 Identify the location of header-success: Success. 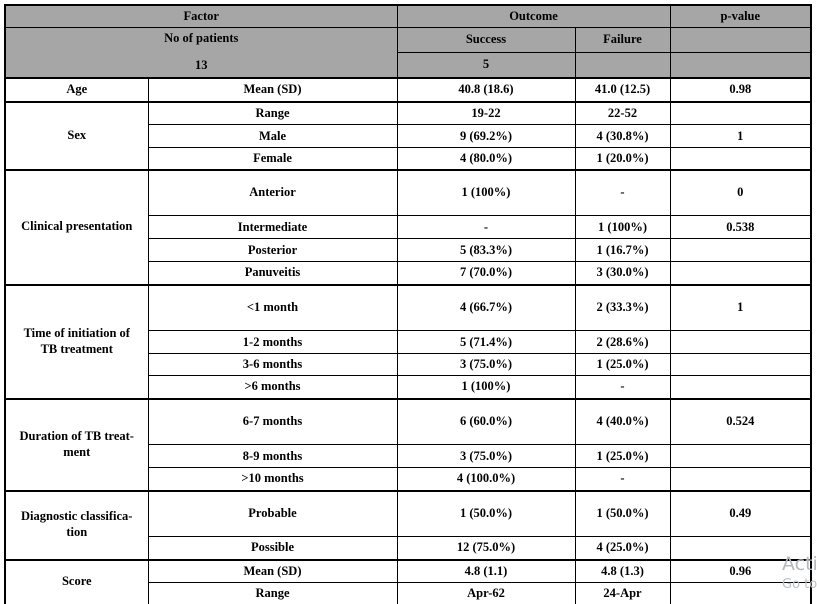
(486, 39).